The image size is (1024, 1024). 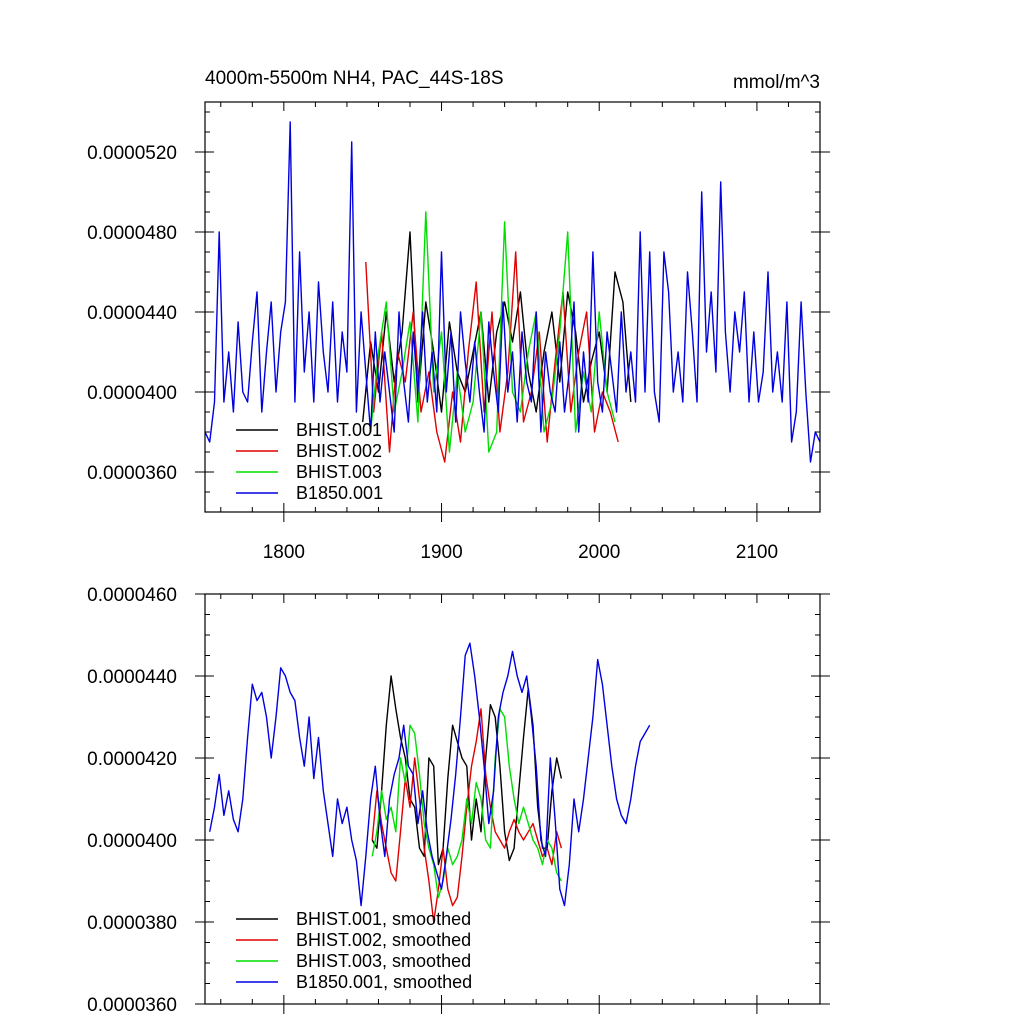 What do you see at coordinates (132, 923) in the screenshot?
I see `y-tick-label: 0.0000380` at bounding box center [132, 923].